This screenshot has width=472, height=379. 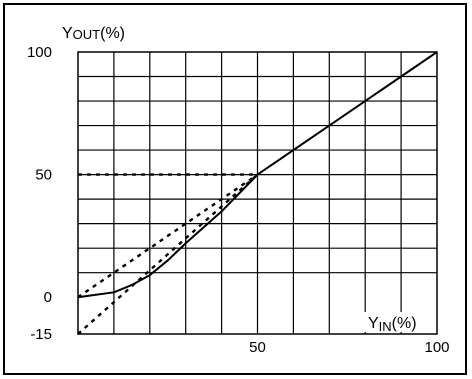 What do you see at coordinates (39, 52) in the screenshot?
I see `y-tick-label: 100` at bounding box center [39, 52].